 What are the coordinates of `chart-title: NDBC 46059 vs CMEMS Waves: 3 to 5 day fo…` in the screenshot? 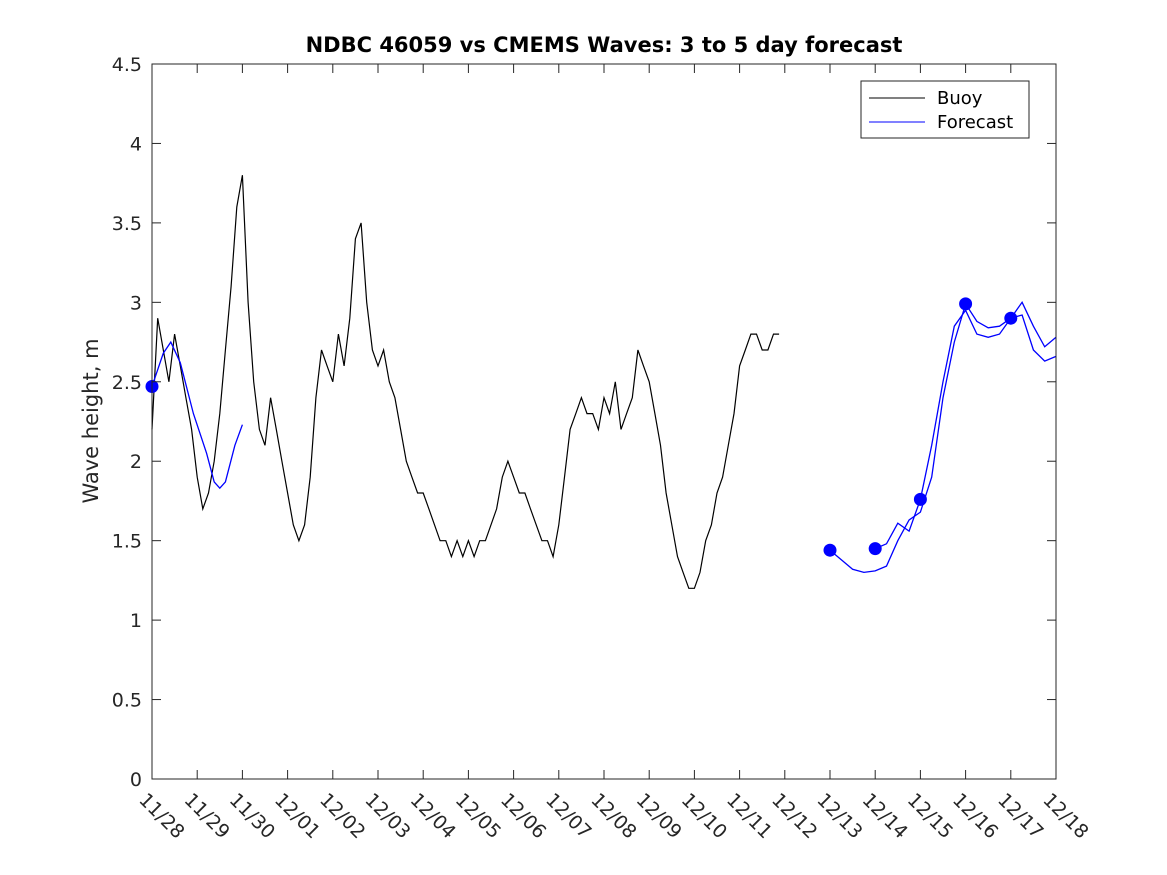 It's located at (604, 45).